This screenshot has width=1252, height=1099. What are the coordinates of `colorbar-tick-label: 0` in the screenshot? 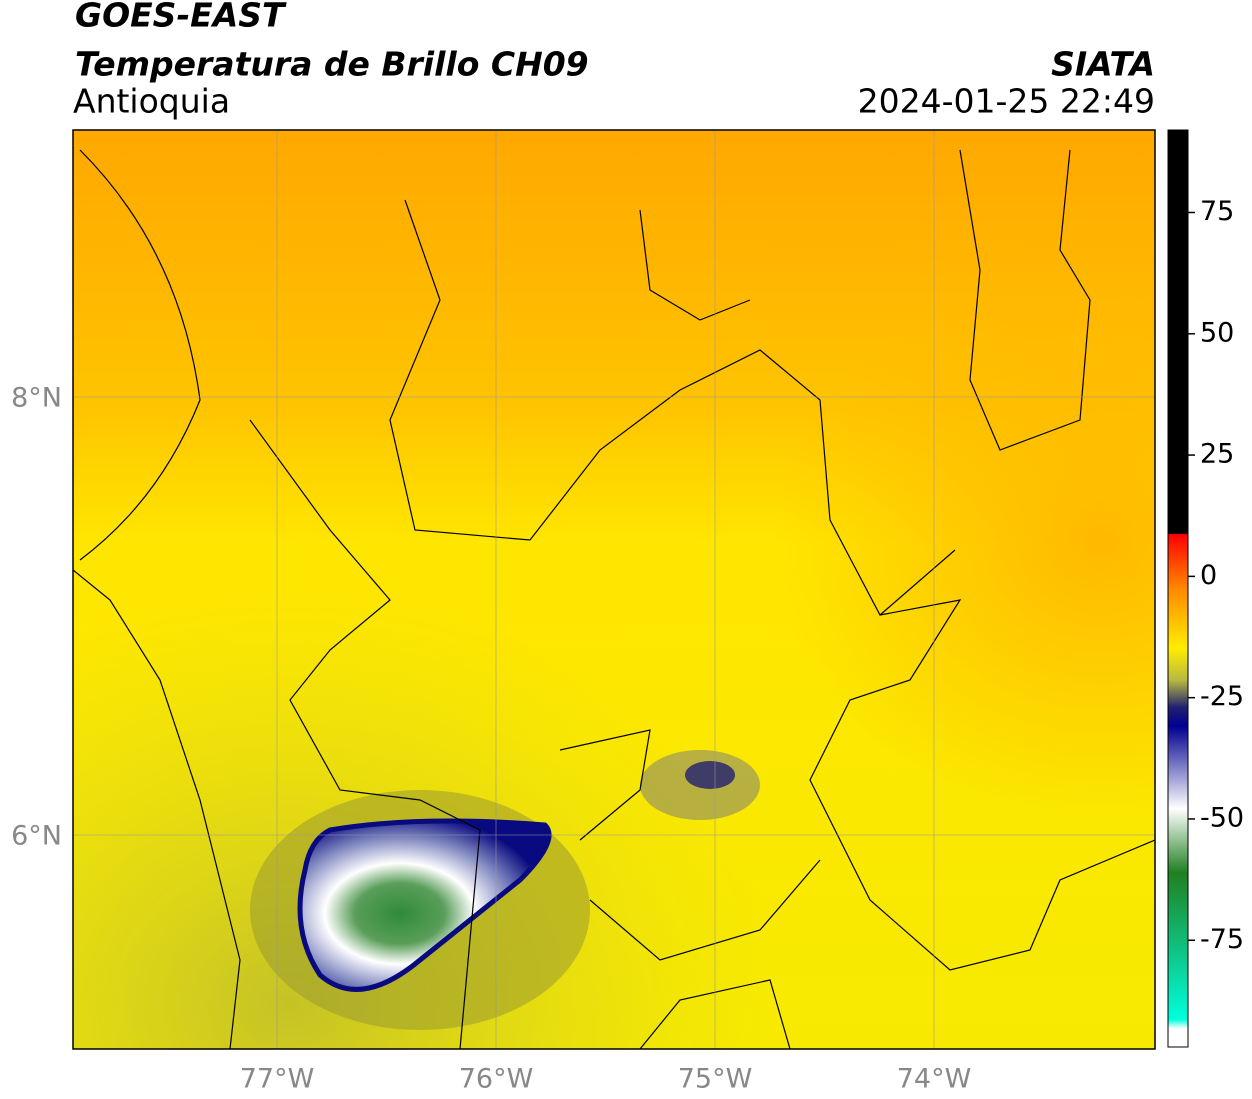 It's located at (1208, 575).